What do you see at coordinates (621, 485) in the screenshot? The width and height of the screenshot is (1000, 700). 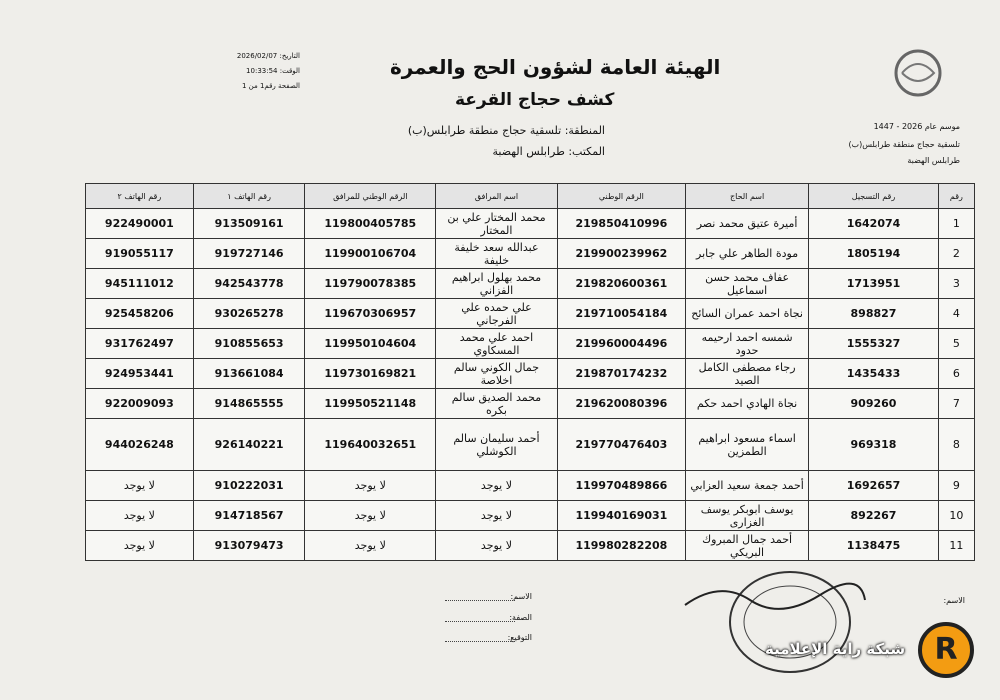 I see `table-cell: 119970489866` at bounding box center [621, 485].